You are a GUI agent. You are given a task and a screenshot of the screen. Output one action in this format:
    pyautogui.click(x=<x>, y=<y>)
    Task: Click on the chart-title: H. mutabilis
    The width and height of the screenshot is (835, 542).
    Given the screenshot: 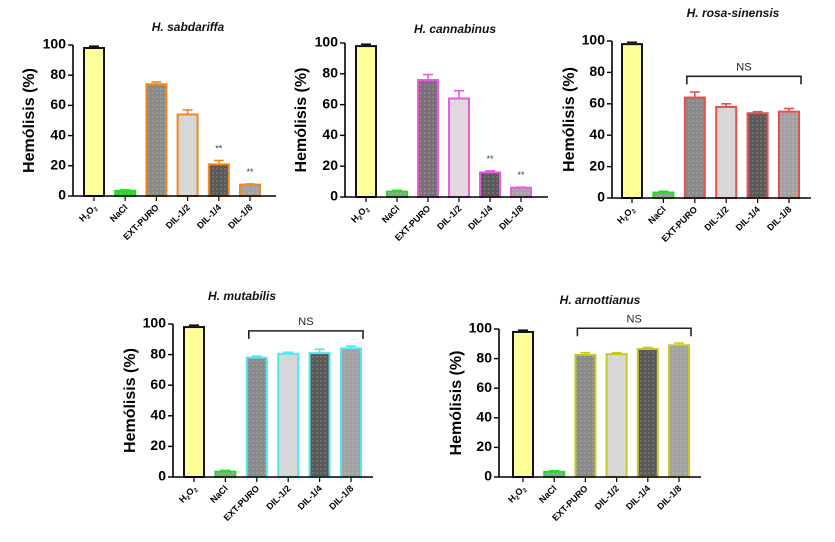 What is the action you would take?
    pyautogui.click(x=242, y=296)
    